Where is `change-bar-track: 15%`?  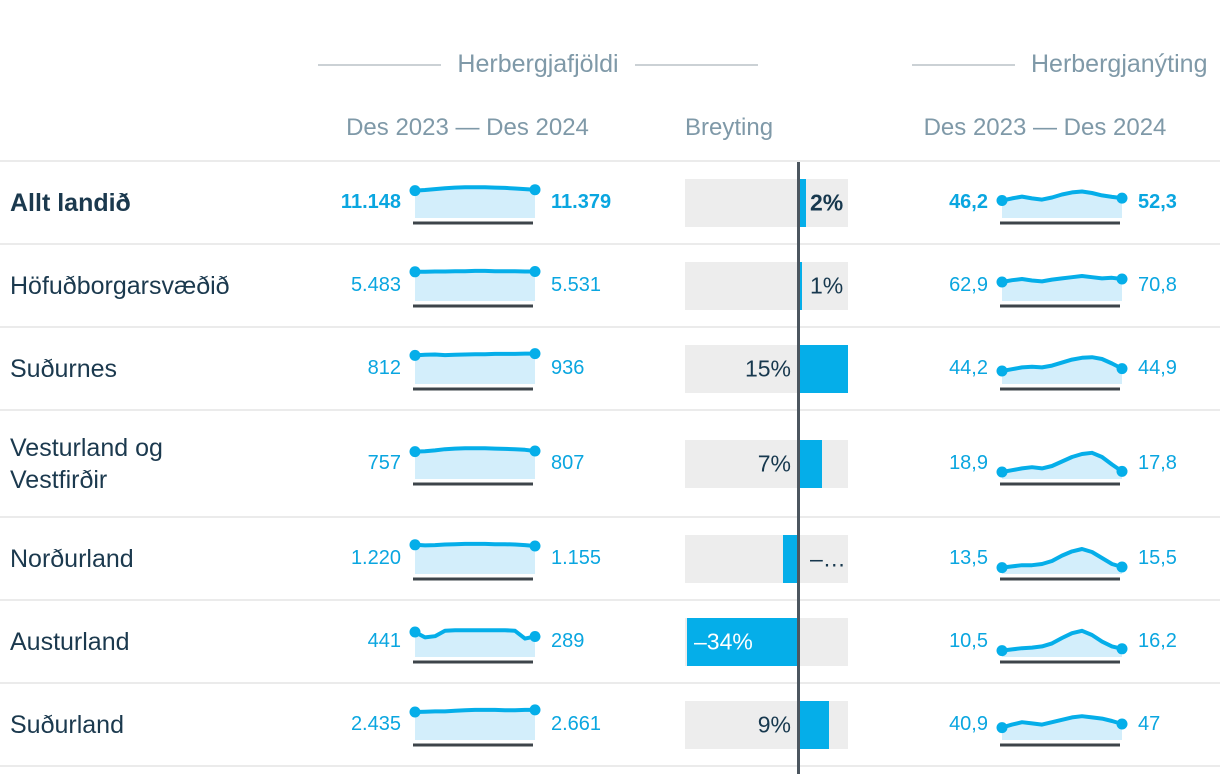
change-bar-track: 15% is located at coordinates (766, 368).